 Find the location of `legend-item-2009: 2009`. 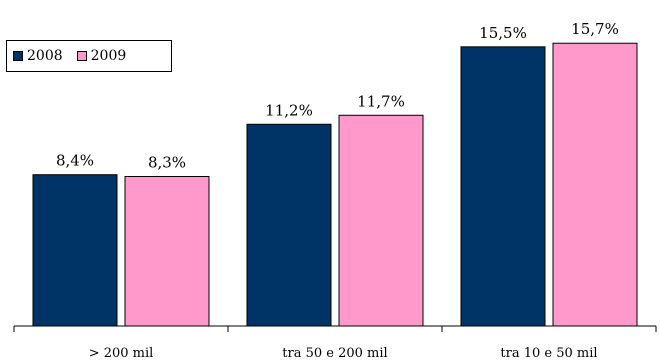

legend-item-2009: 2009 is located at coordinates (101, 56).